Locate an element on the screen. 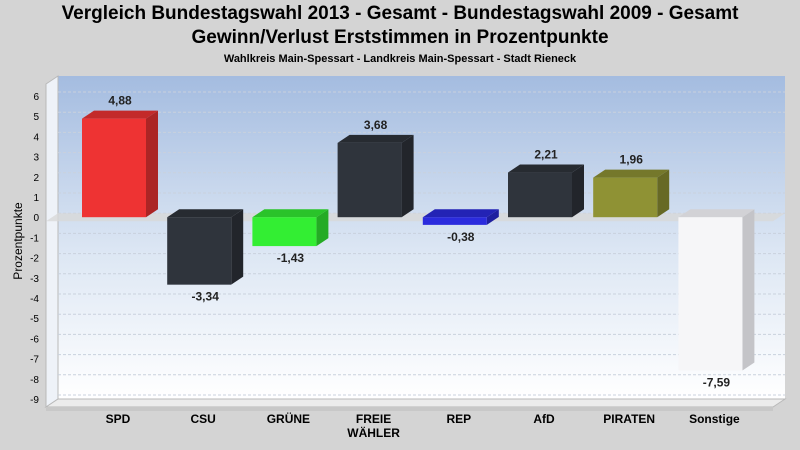 This screenshot has width=800, height=450. value-label: 4,88 is located at coordinates (120, 101).